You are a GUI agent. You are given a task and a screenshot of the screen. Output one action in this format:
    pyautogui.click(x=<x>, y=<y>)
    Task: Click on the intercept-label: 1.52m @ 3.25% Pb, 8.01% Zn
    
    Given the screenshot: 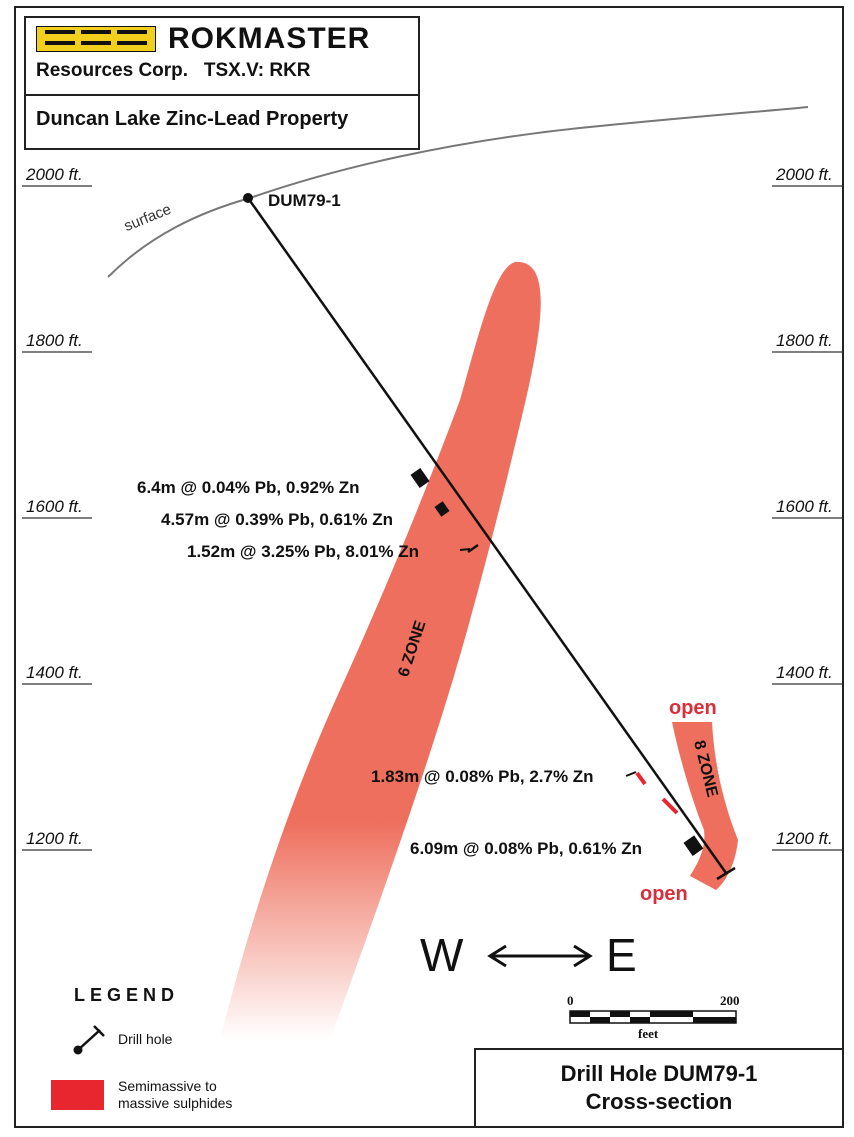 What is the action you would take?
    pyautogui.click(x=303, y=551)
    